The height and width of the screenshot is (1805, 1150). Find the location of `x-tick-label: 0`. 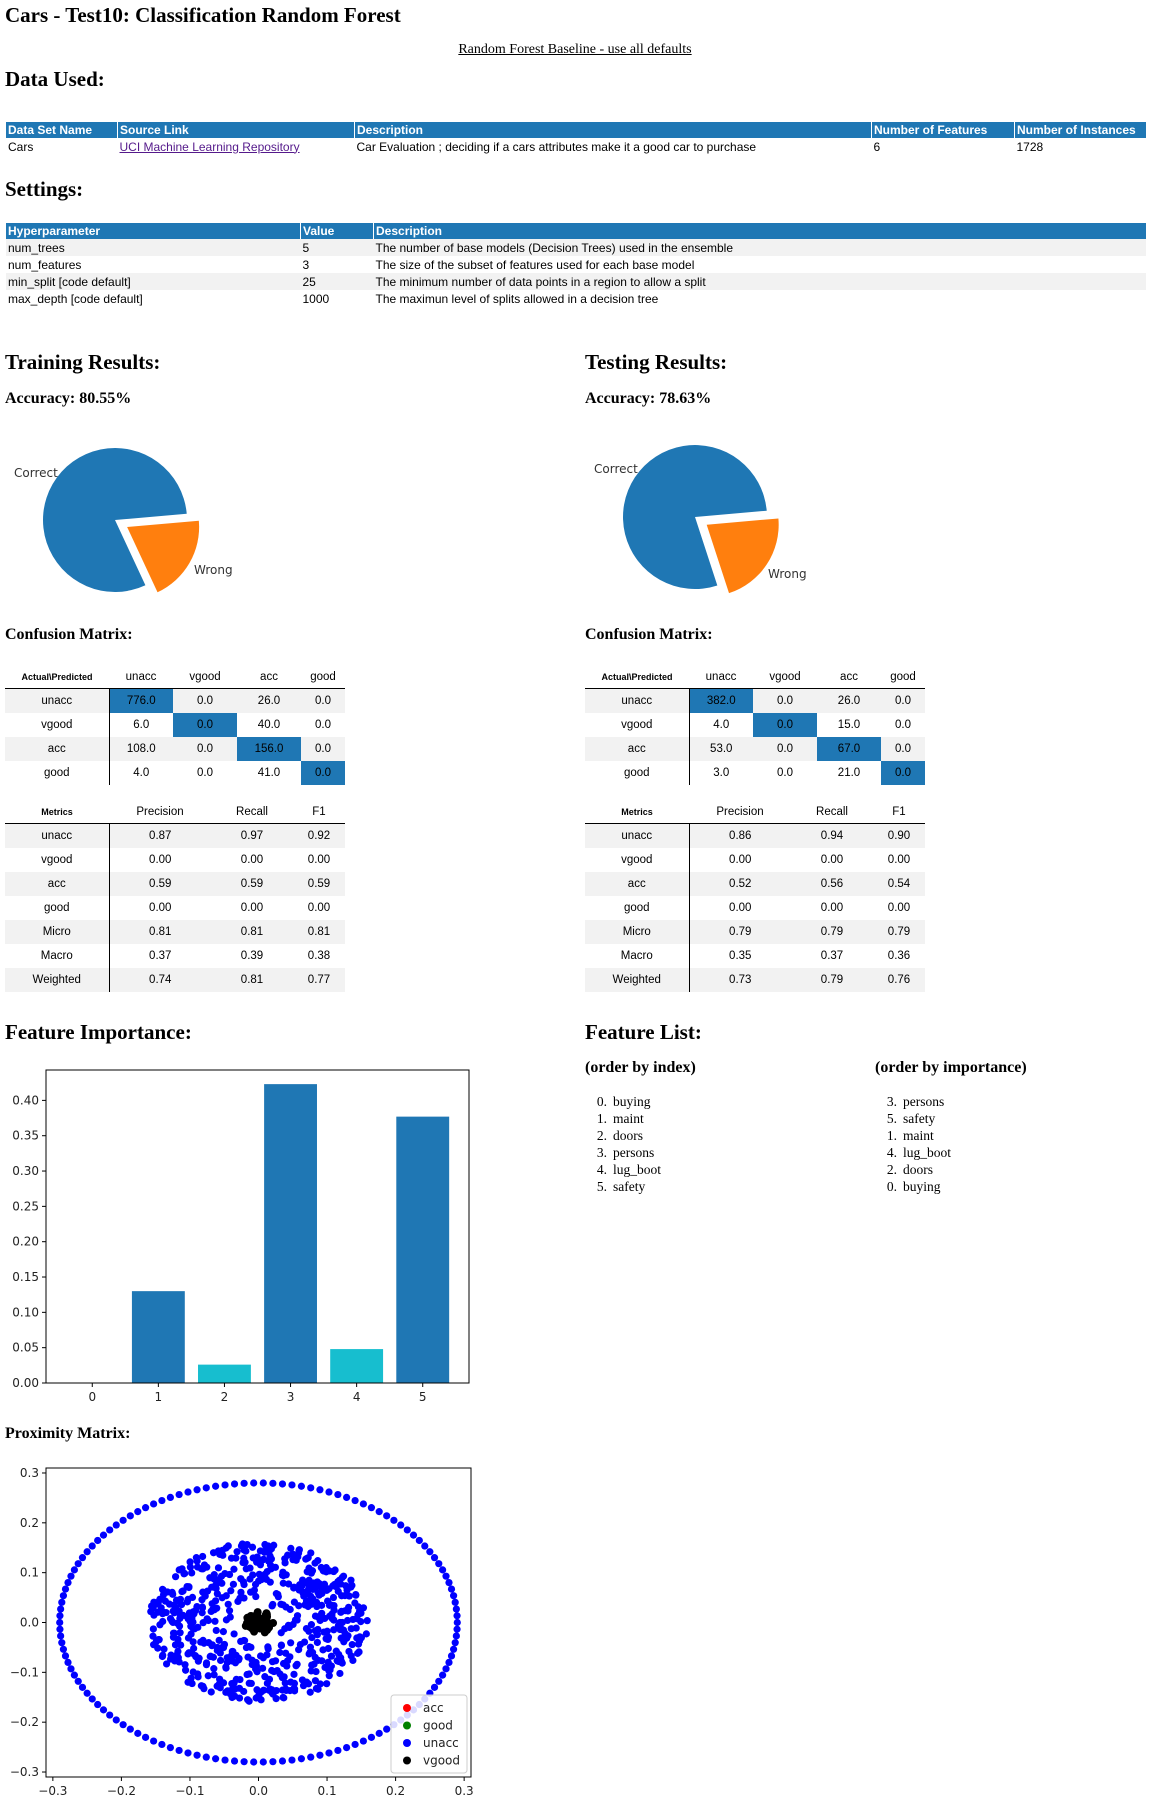

x-tick-label: 0 is located at coordinates (92, 1397).